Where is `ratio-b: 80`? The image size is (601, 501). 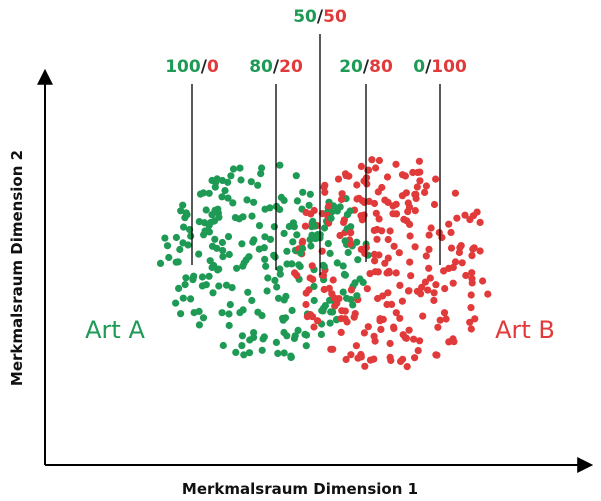 ratio-b: 80 is located at coordinates (381, 67).